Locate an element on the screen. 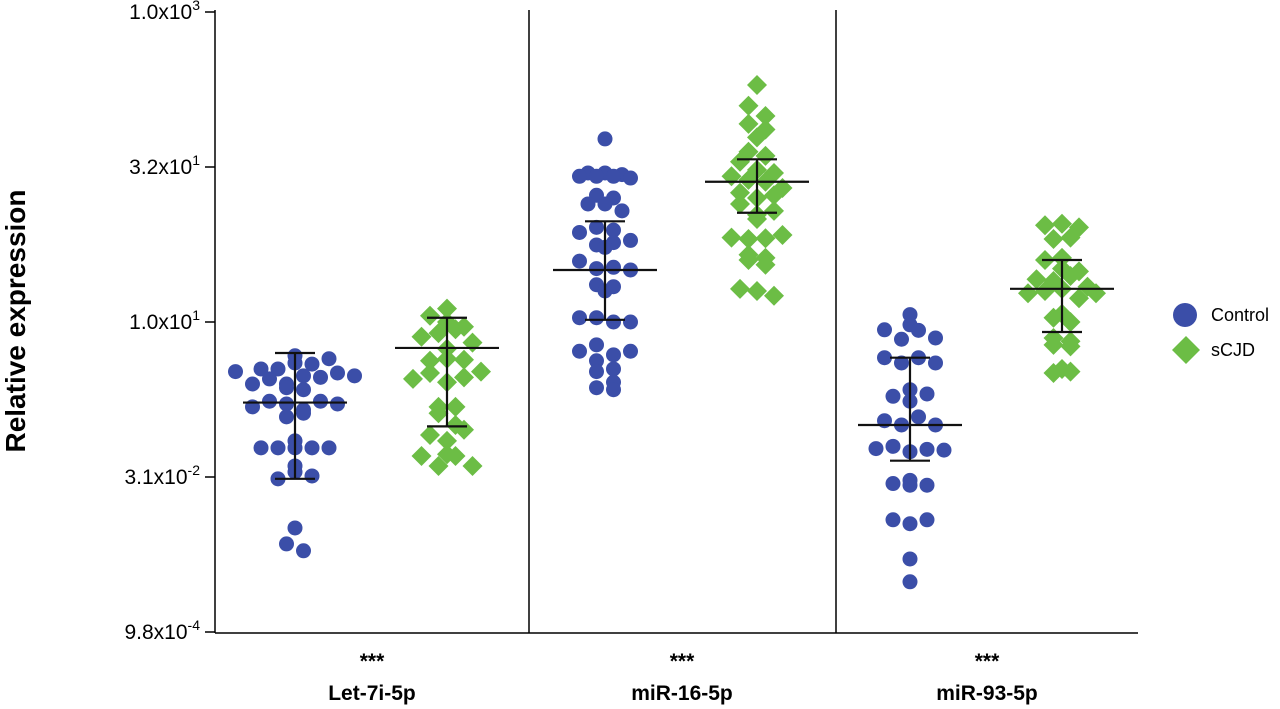  y-tick-label: 1.0x103 is located at coordinates (164, 12).